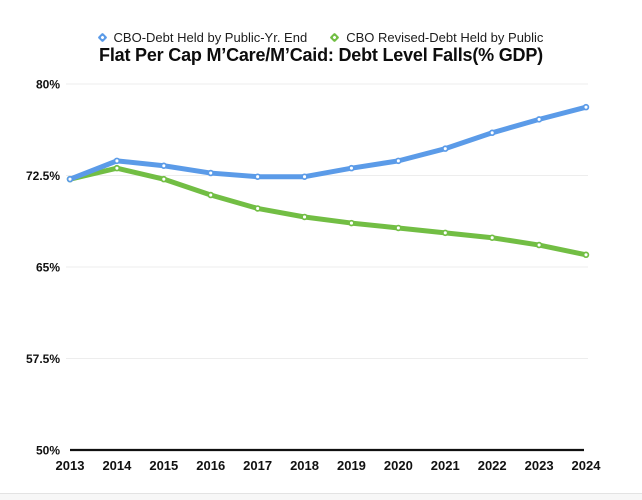 The width and height of the screenshot is (642, 500). Describe the element at coordinates (492, 465) in the screenshot. I see `x-tick-label: 2022` at that location.